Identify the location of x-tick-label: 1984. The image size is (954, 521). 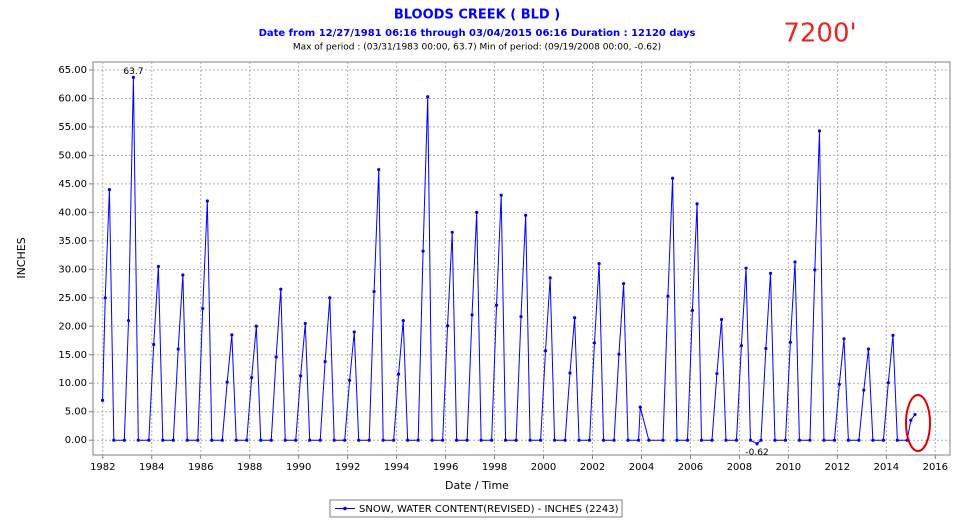
(151, 467).